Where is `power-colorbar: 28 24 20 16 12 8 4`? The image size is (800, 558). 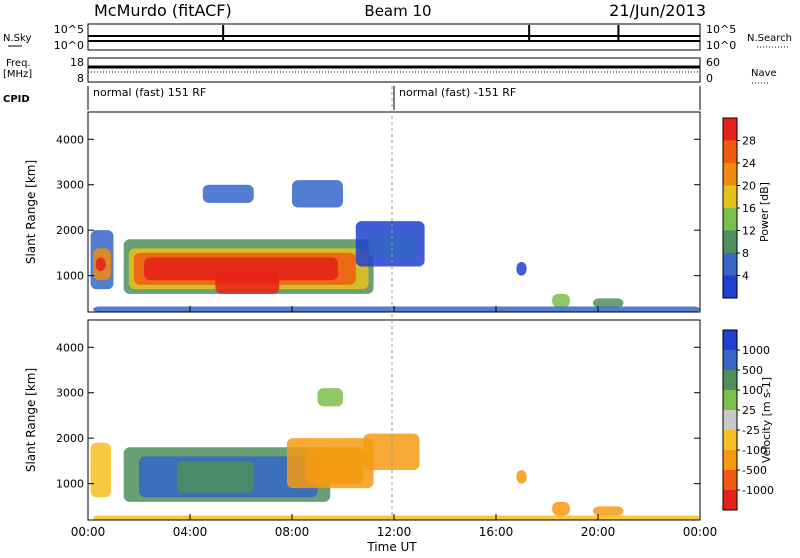 power-colorbar: 28 24 20 16 12 8 4 is located at coordinates (739, 208).